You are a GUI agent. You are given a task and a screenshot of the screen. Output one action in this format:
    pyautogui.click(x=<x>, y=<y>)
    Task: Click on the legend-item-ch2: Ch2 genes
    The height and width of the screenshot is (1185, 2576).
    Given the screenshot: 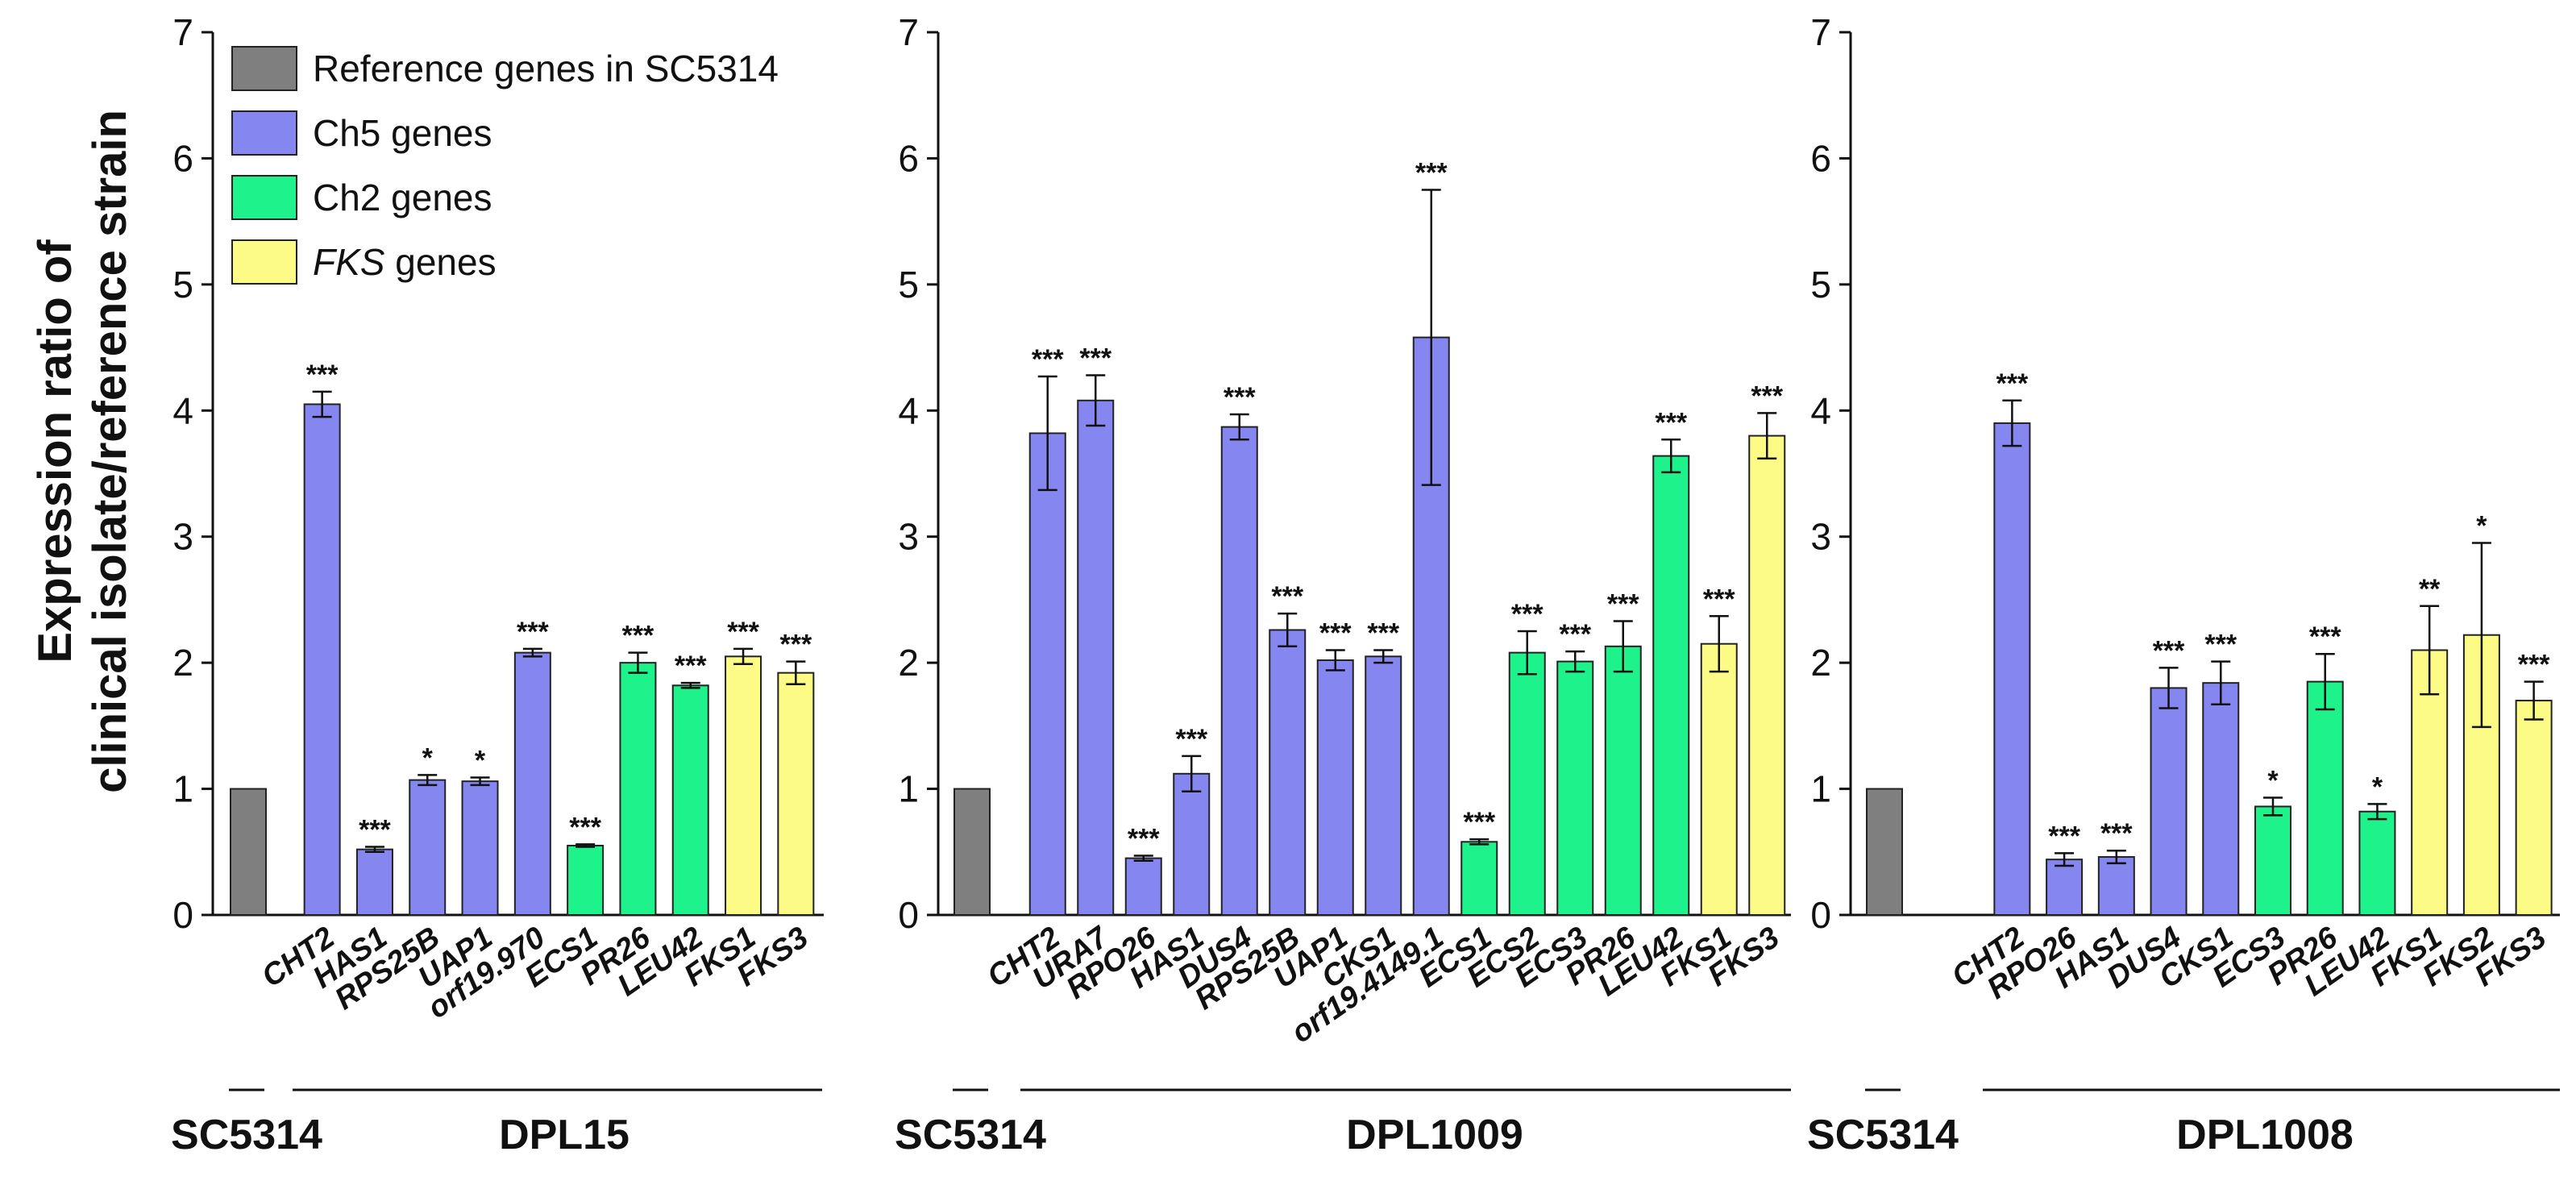 What is the action you would take?
    pyautogui.click(x=361, y=197)
    